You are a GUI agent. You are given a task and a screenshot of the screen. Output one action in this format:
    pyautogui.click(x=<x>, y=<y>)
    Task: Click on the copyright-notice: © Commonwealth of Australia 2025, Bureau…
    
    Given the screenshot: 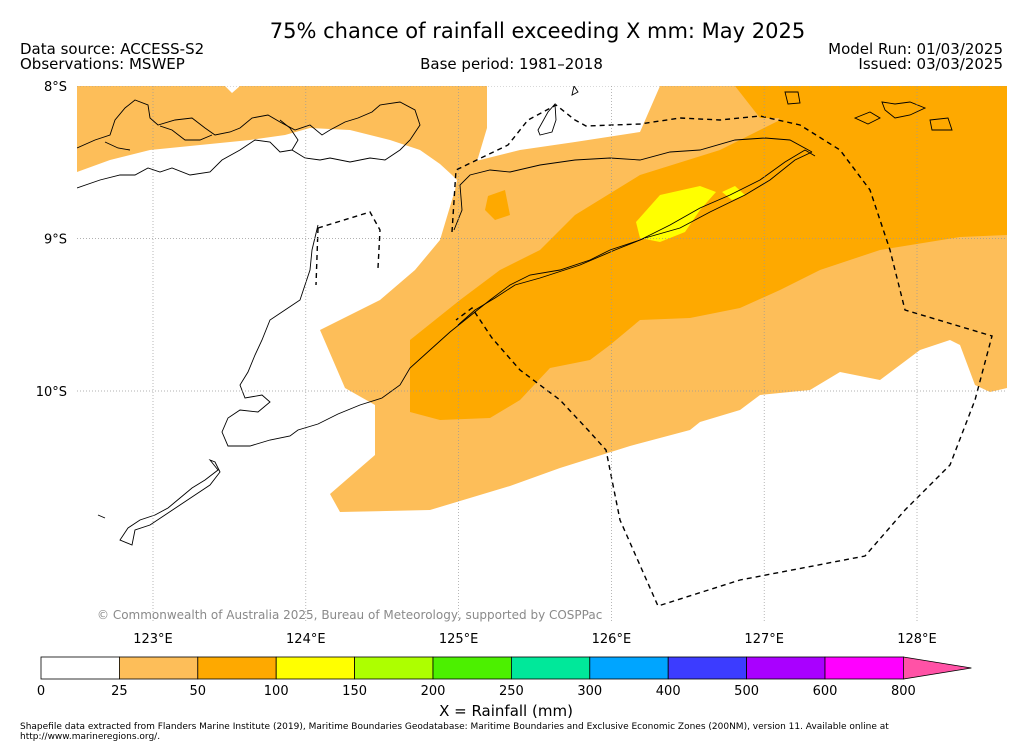 What is the action you would take?
    pyautogui.click(x=350, y=615)
    